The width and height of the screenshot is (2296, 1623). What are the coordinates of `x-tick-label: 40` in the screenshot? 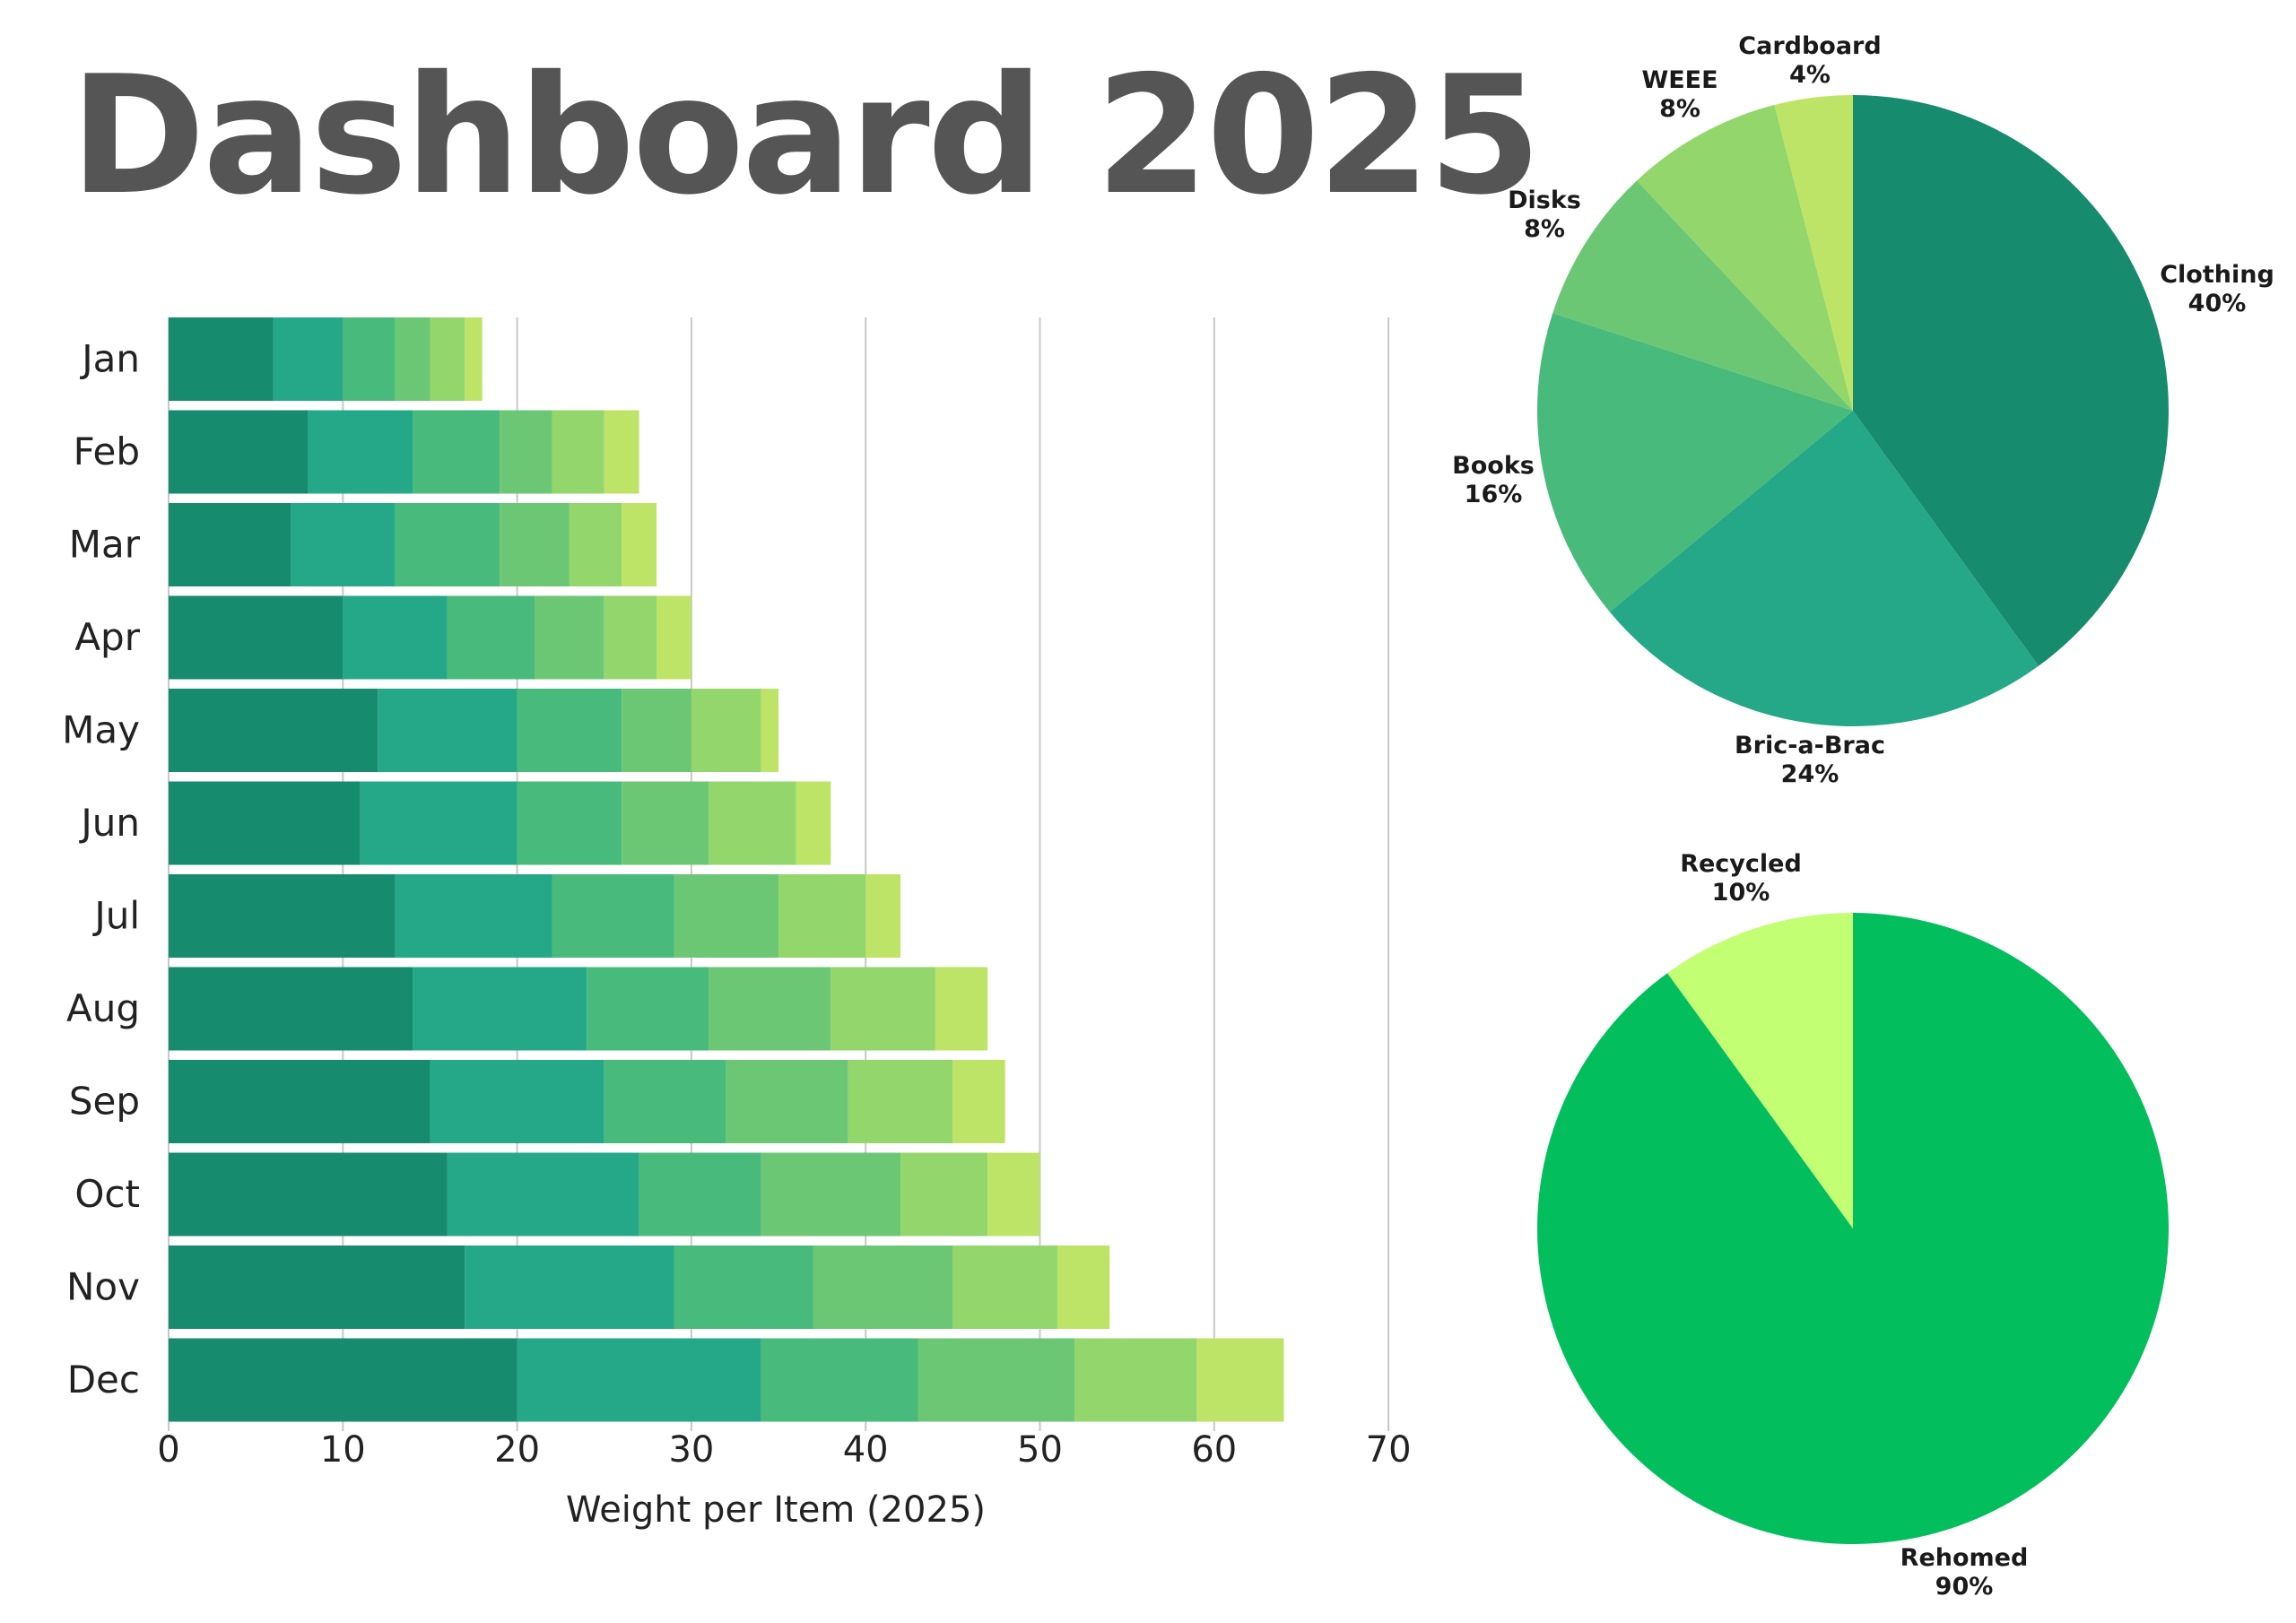 It's located at (866, 1450).